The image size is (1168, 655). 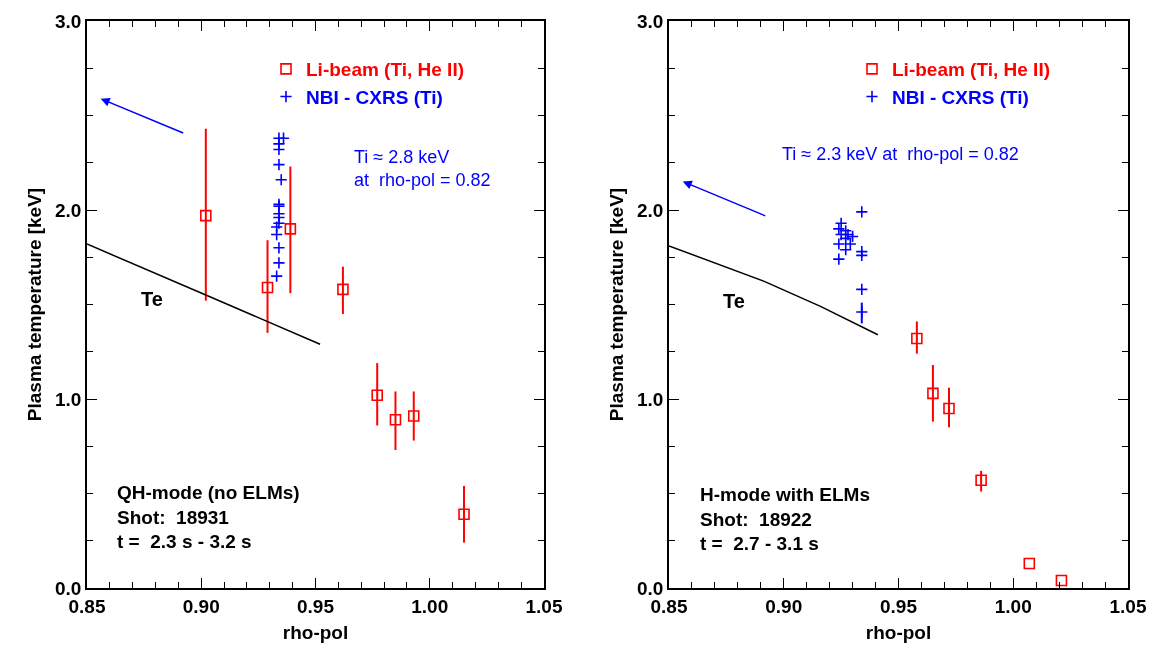 What do you see at coordinates (208, 517) in the screenshot?
I see `annotation: QH-mode (no ELMs) Shot: 18931 t = 2.3 s - 3.2 s` at bounding box center [208, 517].